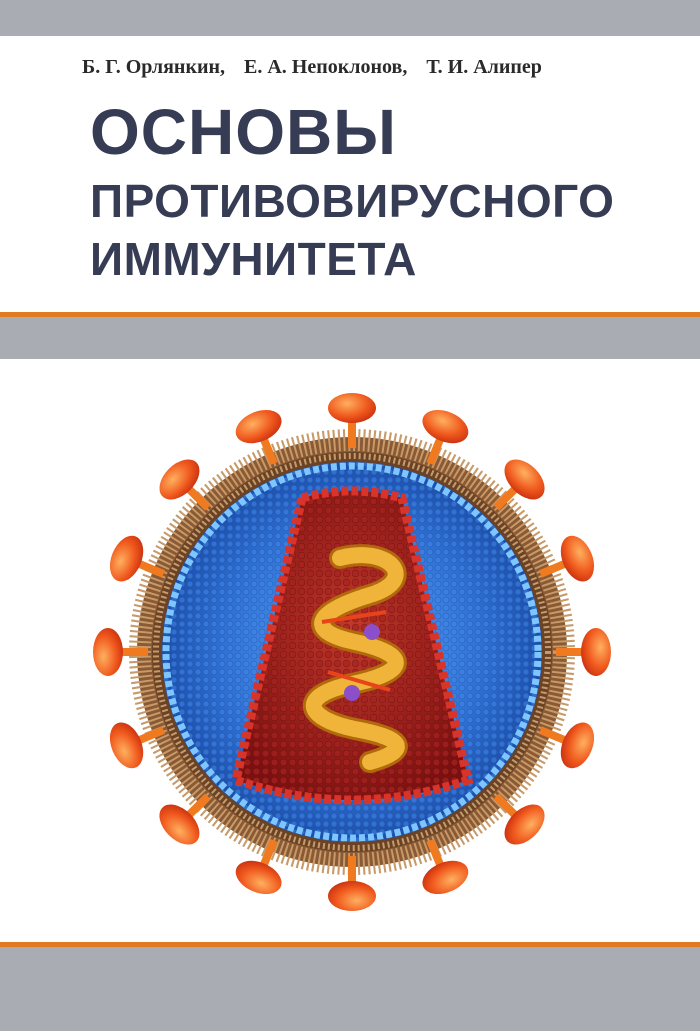  What do you see at coordinates (350, 989) in the screenshot?
I see `bottom-band` at bounding box center [350, 989].